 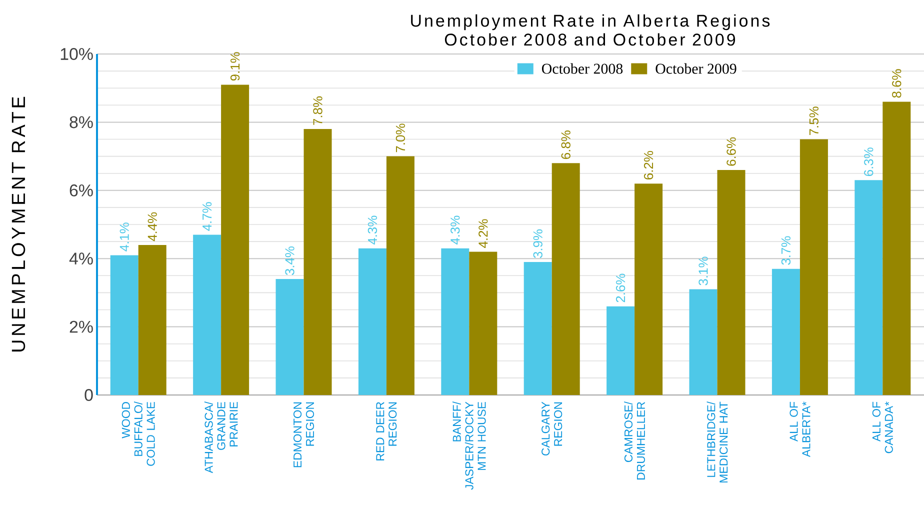 What do you see at coordinates (590, 22) in the screenshot?
I see `chart-title: Unemployment Rate in Alberta Regions` at bounding box center [590, 22].